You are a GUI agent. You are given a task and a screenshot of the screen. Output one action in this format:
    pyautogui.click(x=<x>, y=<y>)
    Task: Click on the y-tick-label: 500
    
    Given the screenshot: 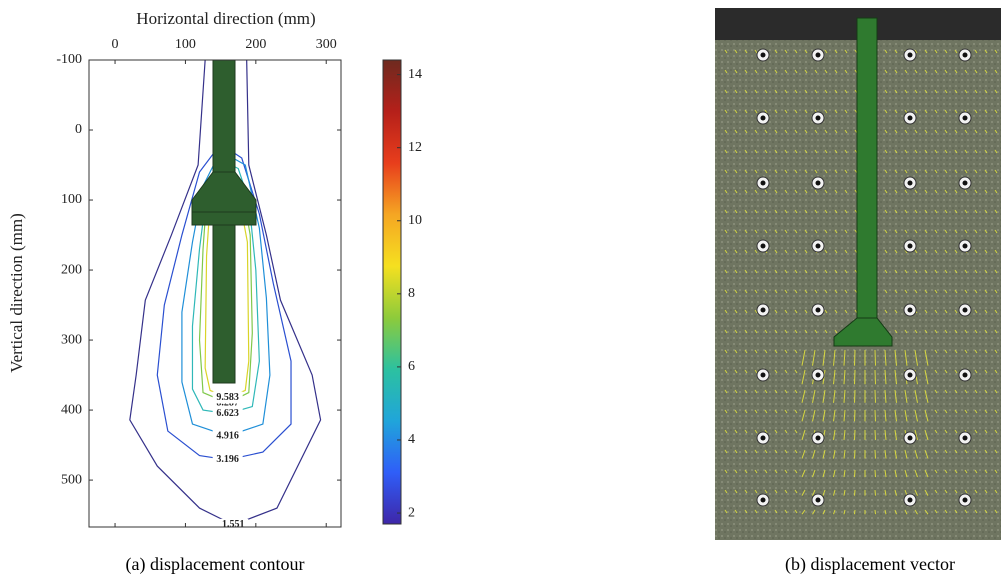 What is the action you would take?
    pyautogui.click(x=71, y=479)
    